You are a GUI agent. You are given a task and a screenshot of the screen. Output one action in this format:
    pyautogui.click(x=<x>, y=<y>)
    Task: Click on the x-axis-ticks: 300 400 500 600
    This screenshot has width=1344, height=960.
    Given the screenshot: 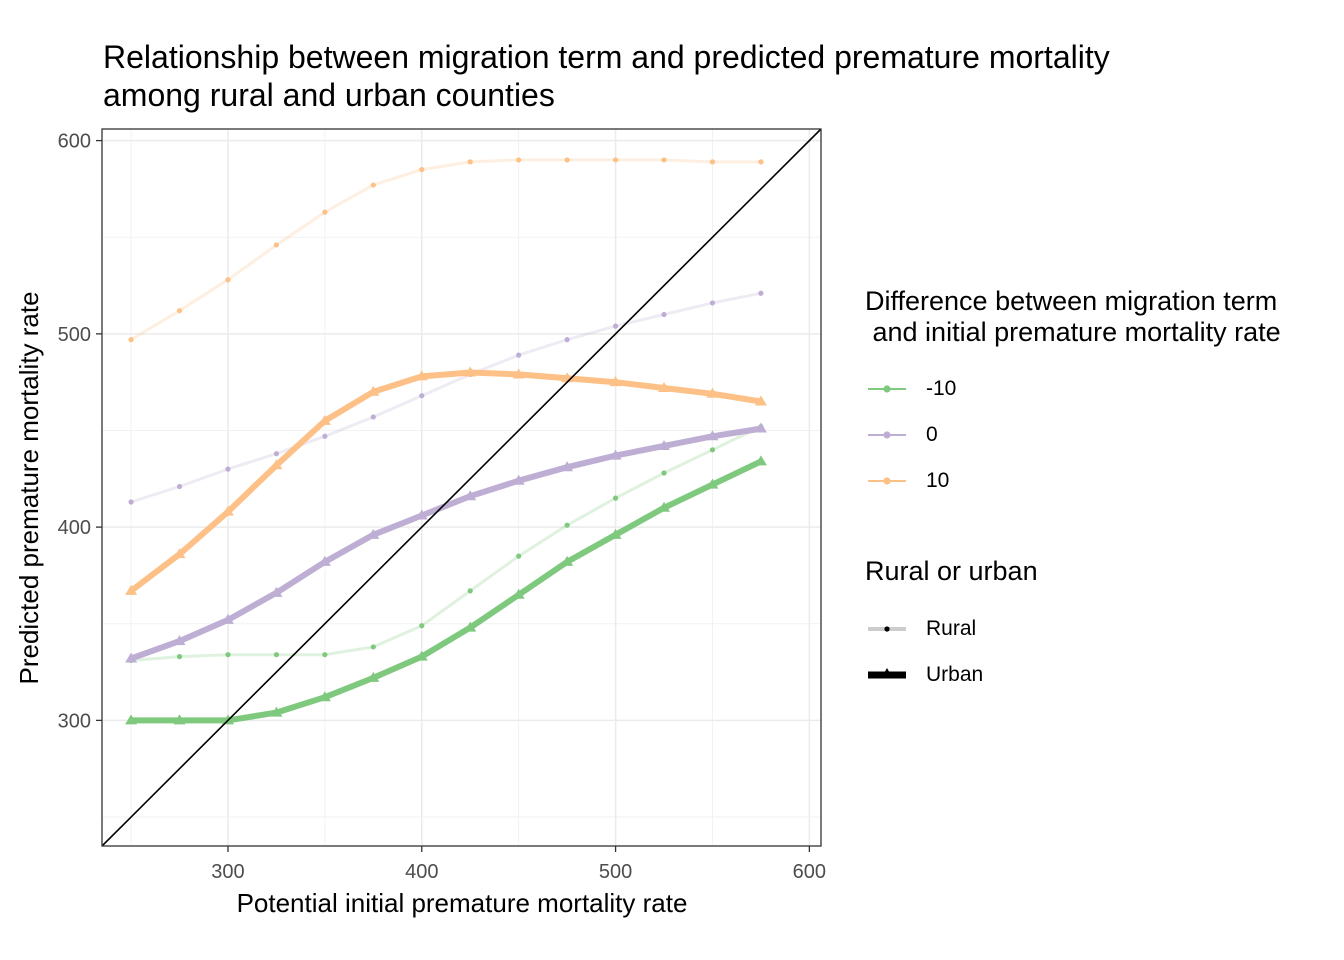 What is the action you would take?
    pyautogui.click(x=518, y=864)
    